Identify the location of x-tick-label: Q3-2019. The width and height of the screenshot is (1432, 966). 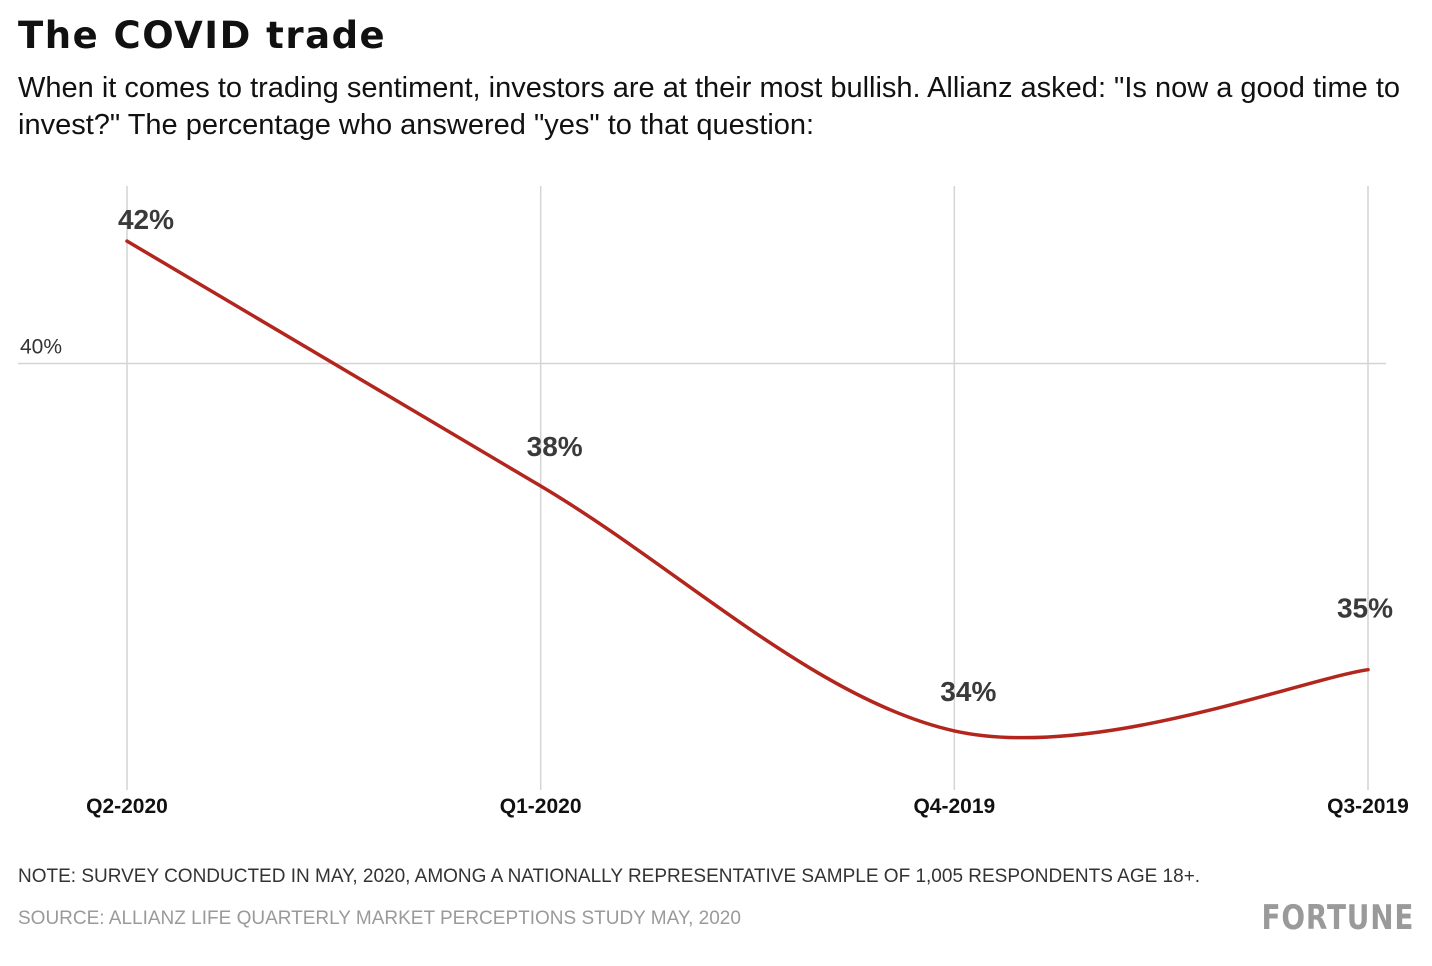
(1368, 806).